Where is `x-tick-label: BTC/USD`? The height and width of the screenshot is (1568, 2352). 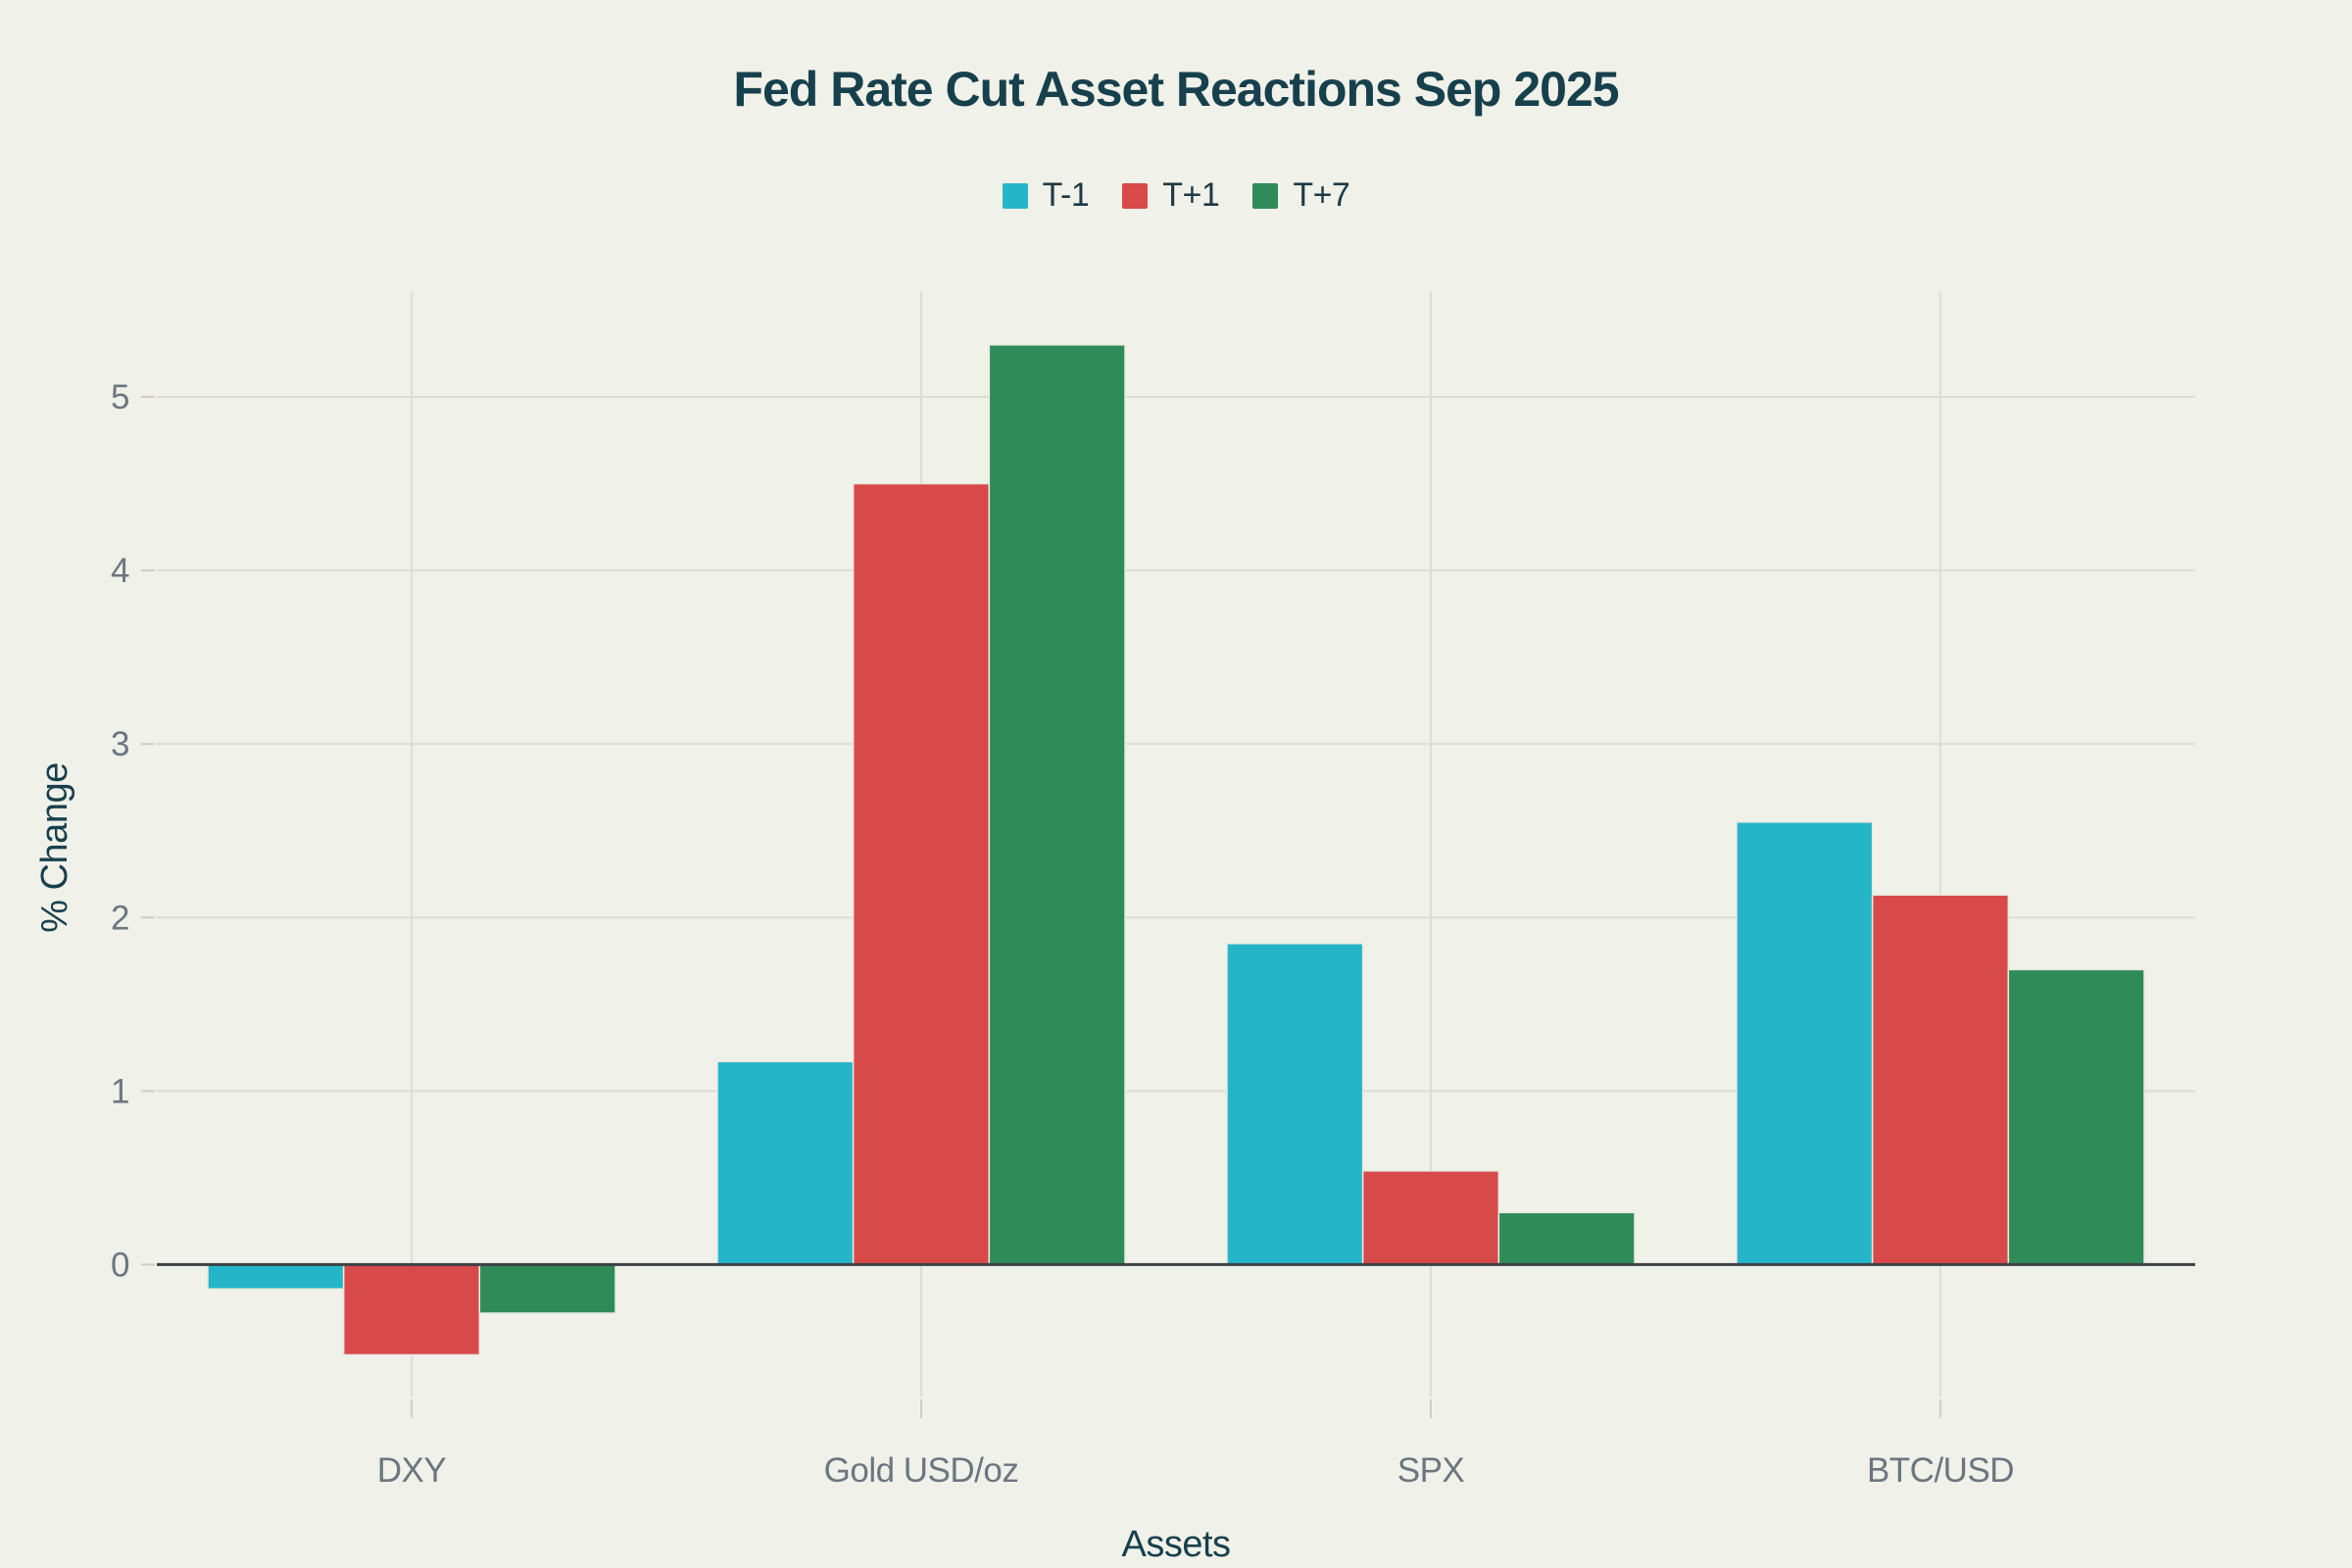 x-tick-label: BTC/USD is located at coordinates (1940, 1470).